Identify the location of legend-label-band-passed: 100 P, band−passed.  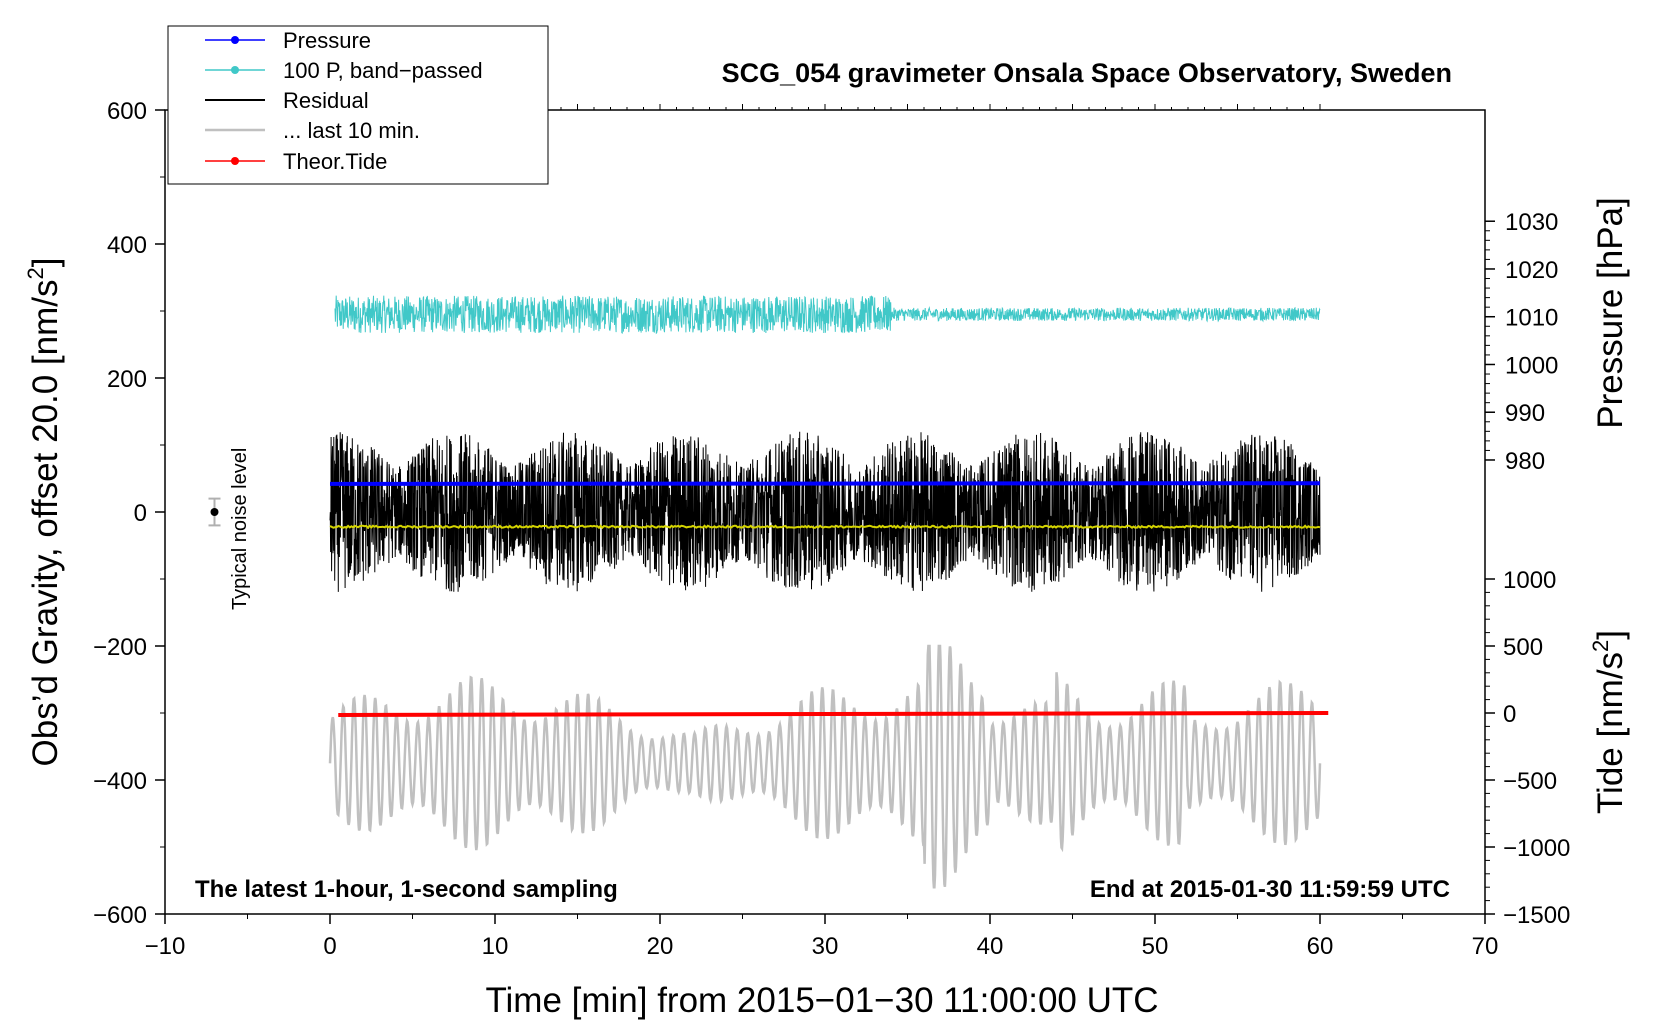
(383, 70).